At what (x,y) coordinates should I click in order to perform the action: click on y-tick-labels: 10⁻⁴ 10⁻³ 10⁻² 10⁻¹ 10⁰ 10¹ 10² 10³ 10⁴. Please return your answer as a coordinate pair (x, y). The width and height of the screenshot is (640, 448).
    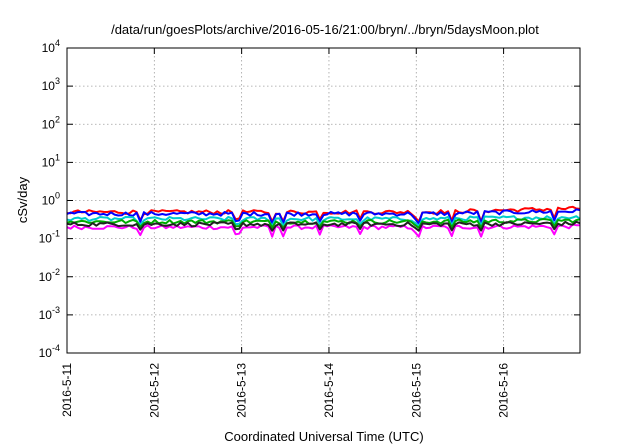
    Looking at the image, I should click on (49, 199).